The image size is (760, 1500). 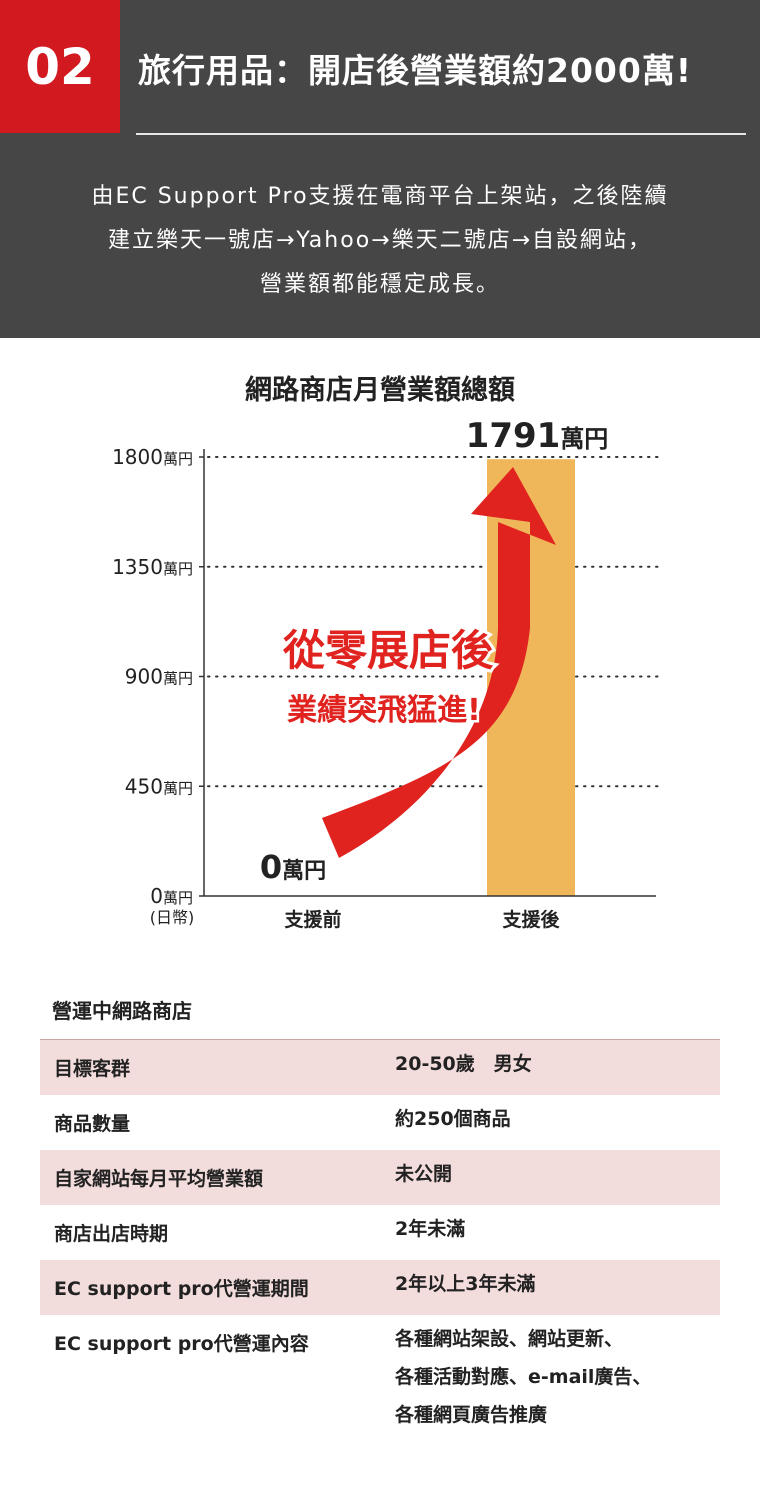 I want to click on row-value: 2年未滿, so click(x=430, y=1229).